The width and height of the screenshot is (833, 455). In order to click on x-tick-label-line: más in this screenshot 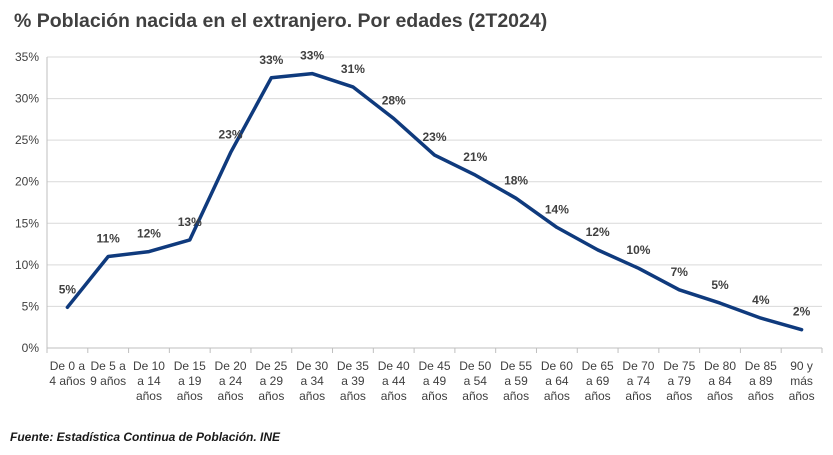, I will do `click(801, 381)`.